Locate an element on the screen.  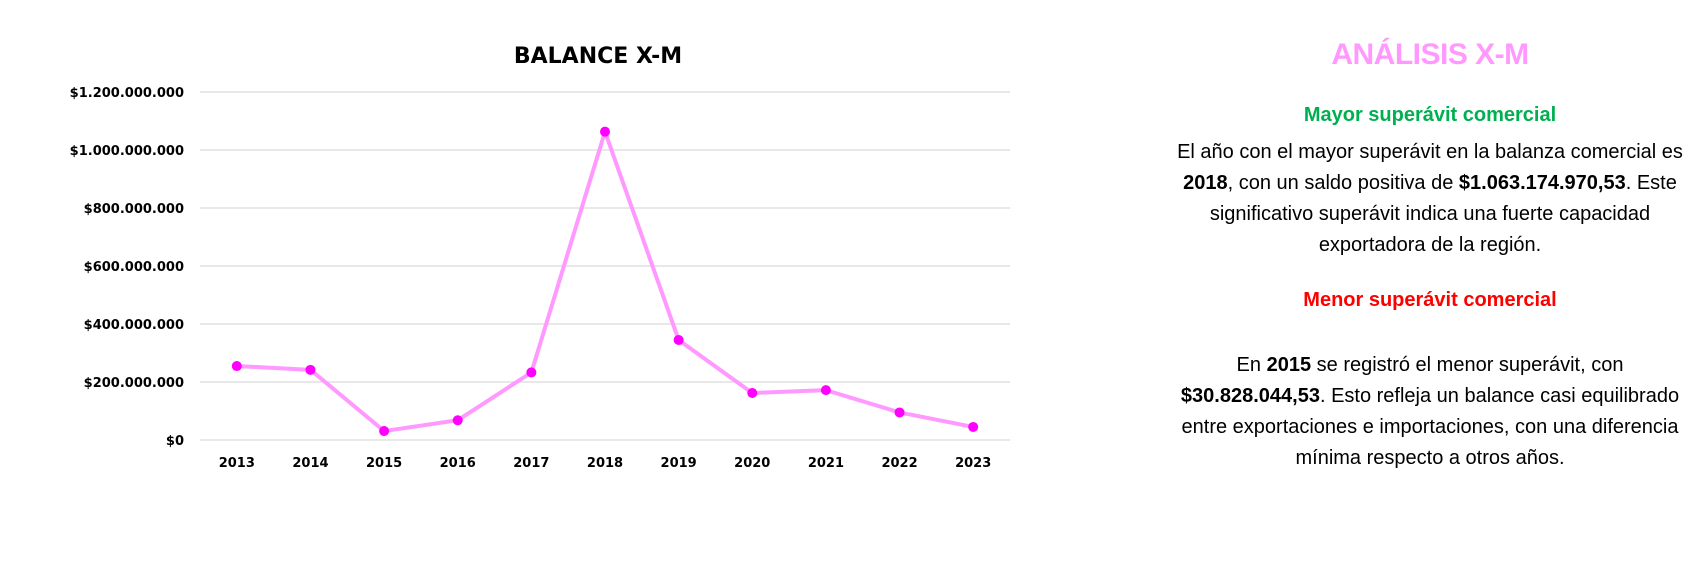
x-tick-label: 2014 is located at coordinates (310, 463).